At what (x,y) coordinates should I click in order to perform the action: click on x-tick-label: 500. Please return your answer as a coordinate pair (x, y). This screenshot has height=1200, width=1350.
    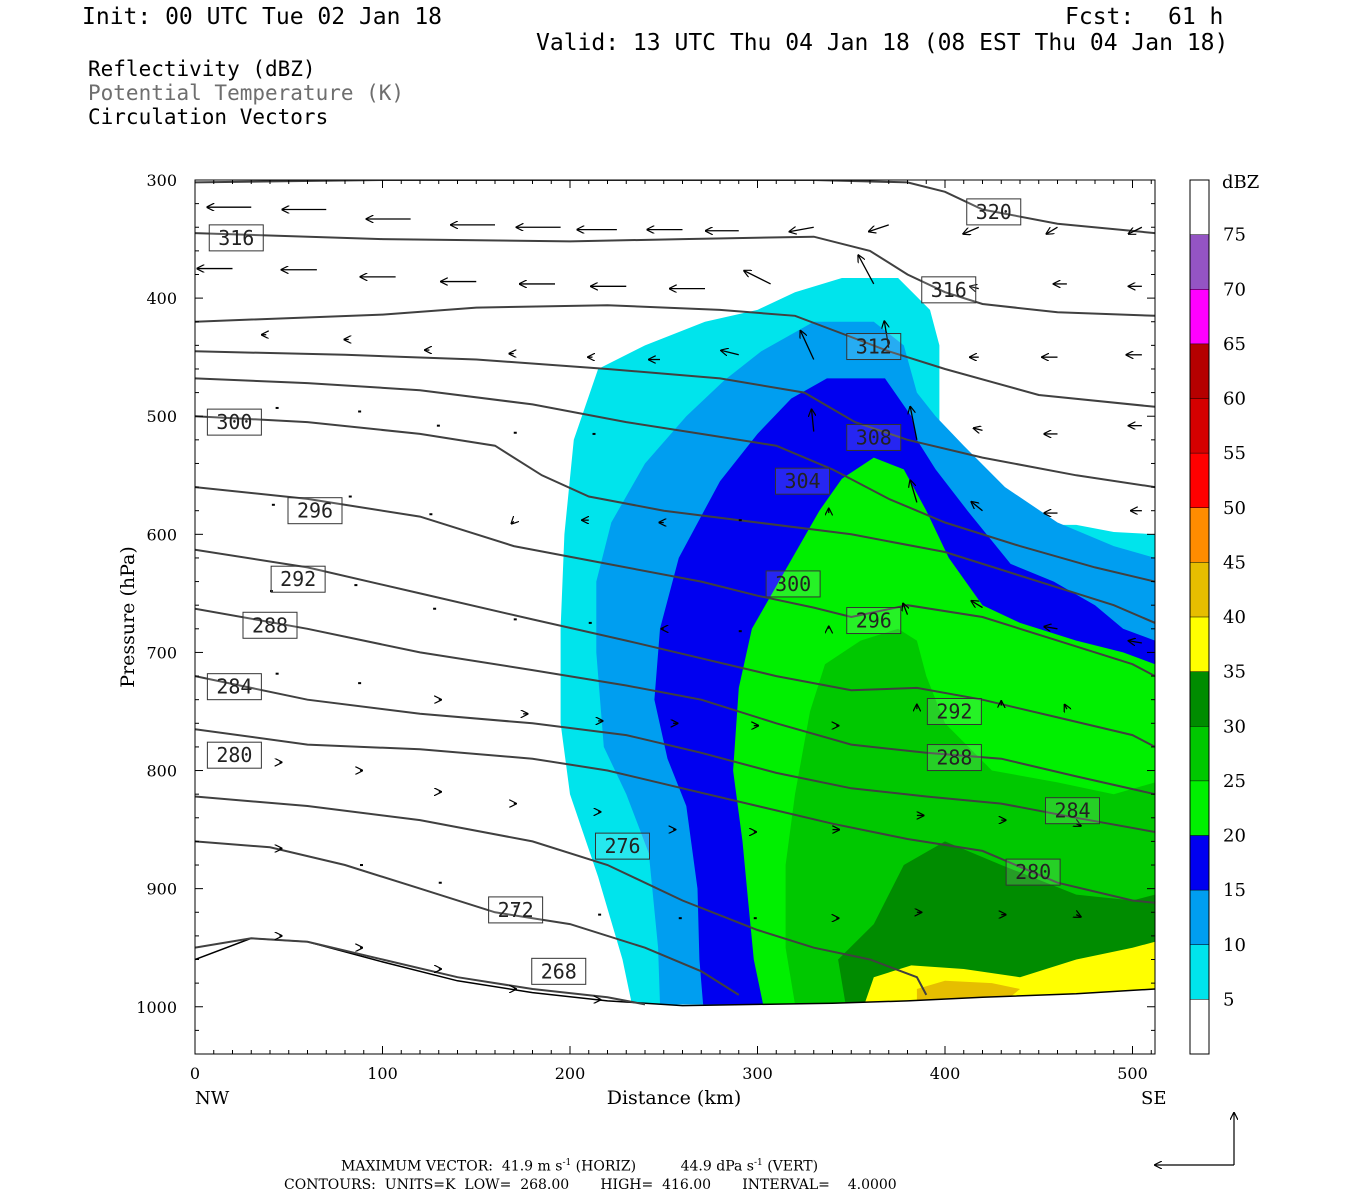
    Looking at the image, I should click on (1132, 1073).